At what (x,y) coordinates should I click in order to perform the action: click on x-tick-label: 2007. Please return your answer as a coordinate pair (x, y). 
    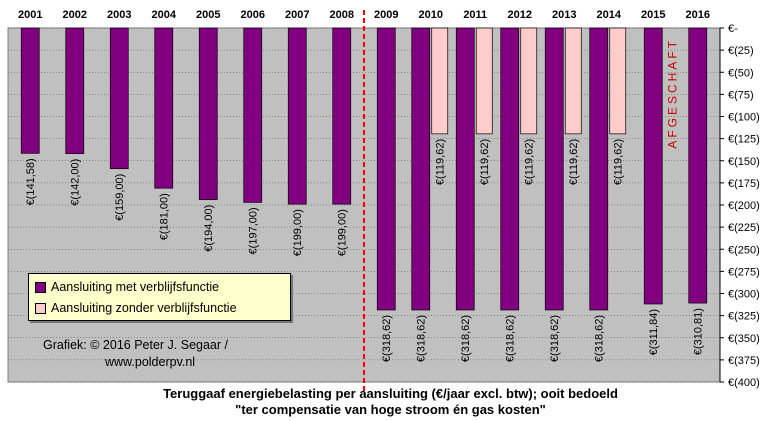
    Looking at the image, I should click on (297, 15).